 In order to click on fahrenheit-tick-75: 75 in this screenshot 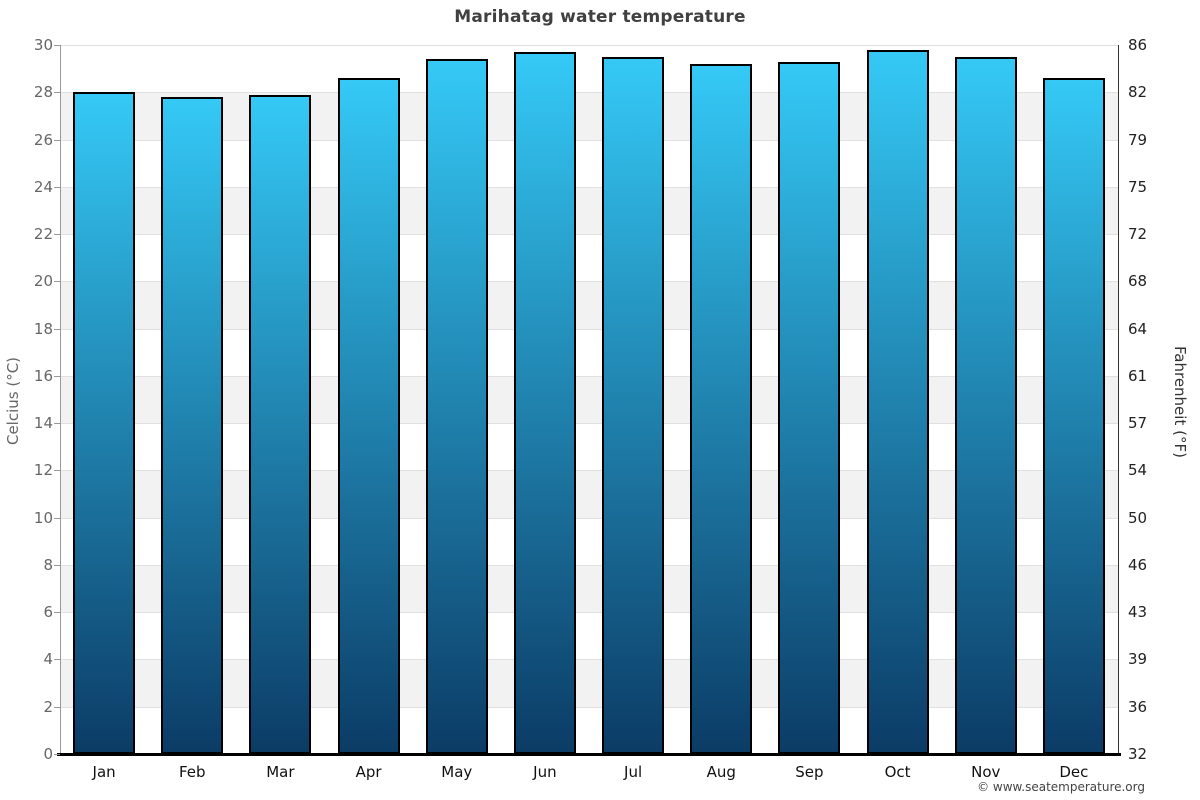, I will do `click(1138, 186)`.